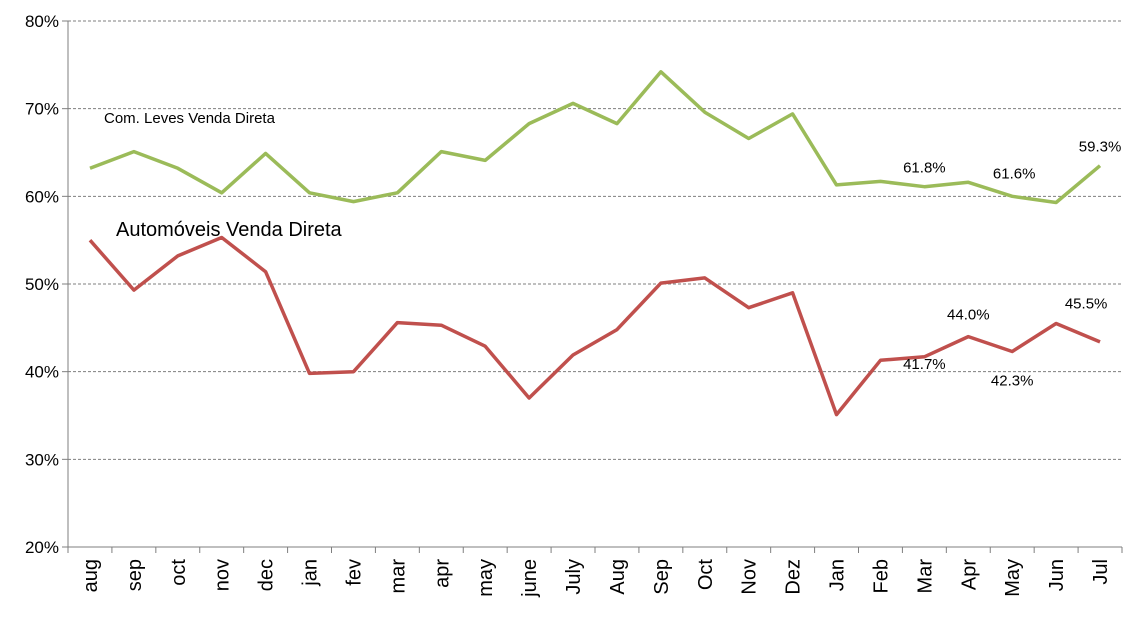 Image resolution: width=1140 pixels, height=627 pixels. I want to click on x-tick-label: may, so click(486, 578).